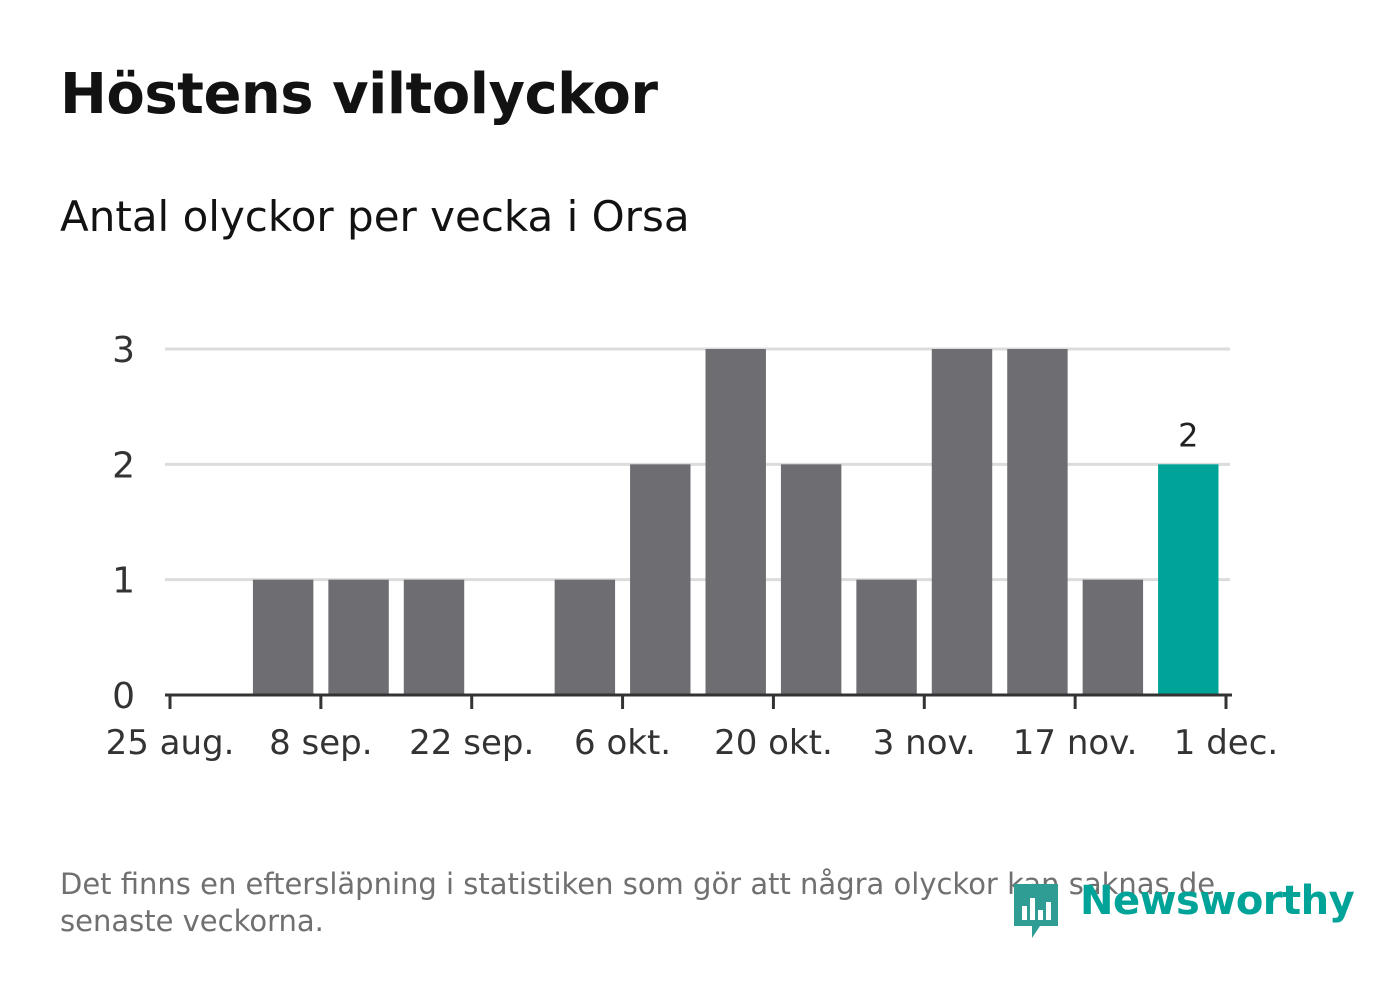 The image size is (1382, 999). Describe the element at coordinates (1217, 901) in the screenshot. I see `brand-name: Newsworthy` at that location.